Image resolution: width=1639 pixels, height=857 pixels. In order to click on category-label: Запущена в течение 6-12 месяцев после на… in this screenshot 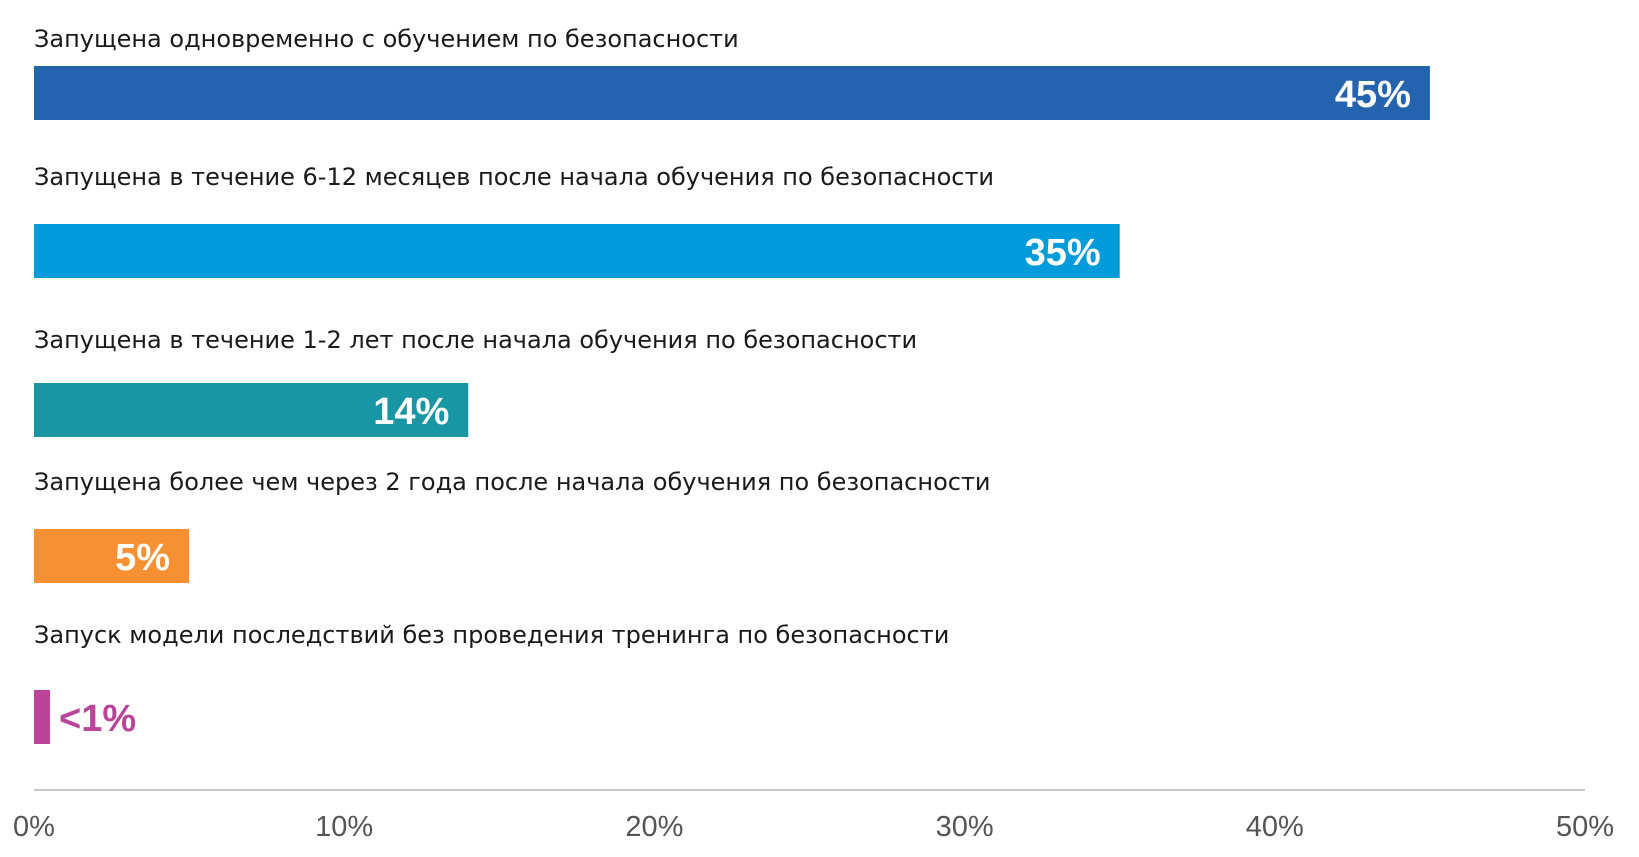, I will do `click(514, 177)`.